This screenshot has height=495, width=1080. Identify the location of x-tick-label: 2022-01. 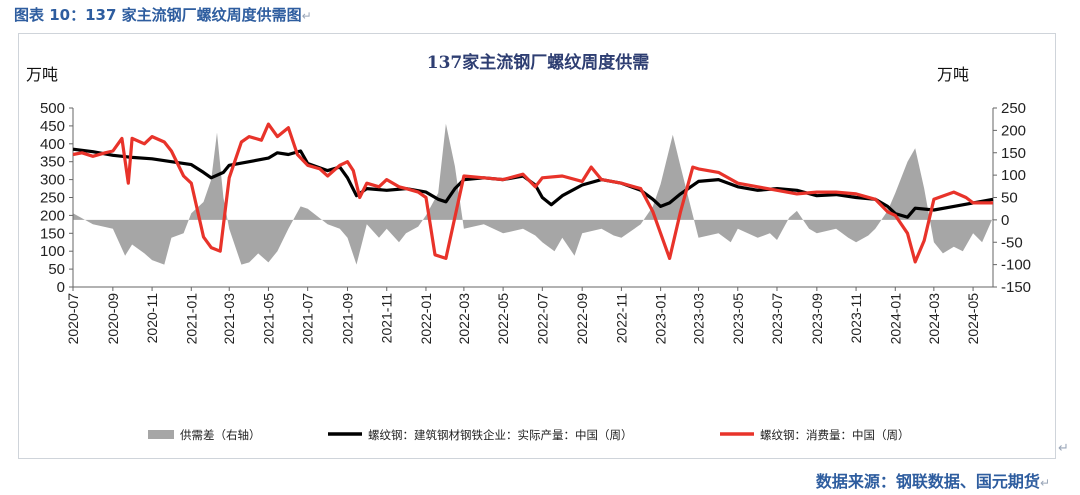
(426, 319).